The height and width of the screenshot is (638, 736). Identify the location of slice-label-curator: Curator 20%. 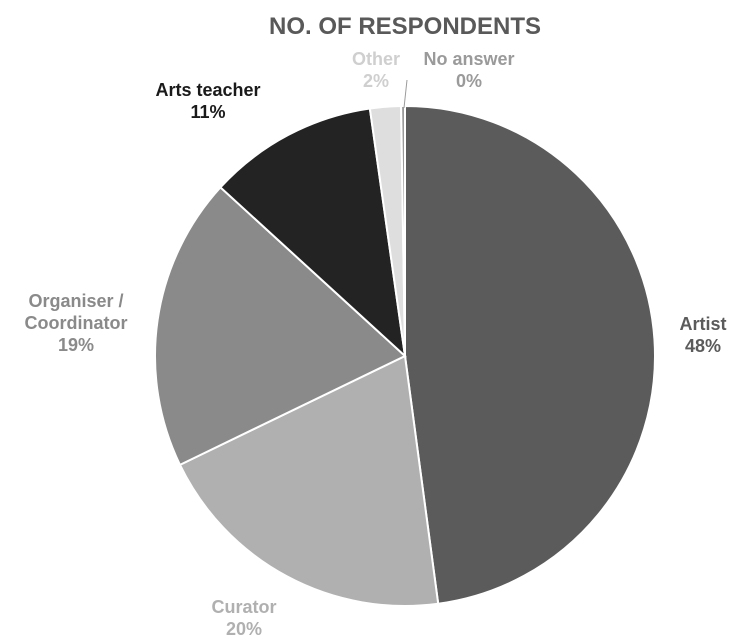
(243, 617).